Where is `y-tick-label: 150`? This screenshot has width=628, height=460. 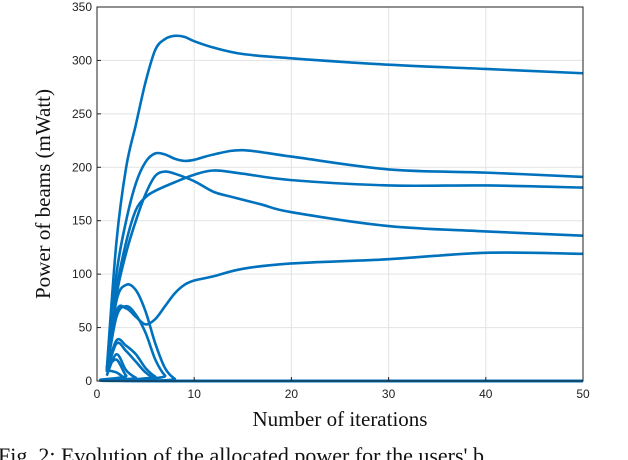
y-tick-label: 150 is located at coordinates (82, 221).